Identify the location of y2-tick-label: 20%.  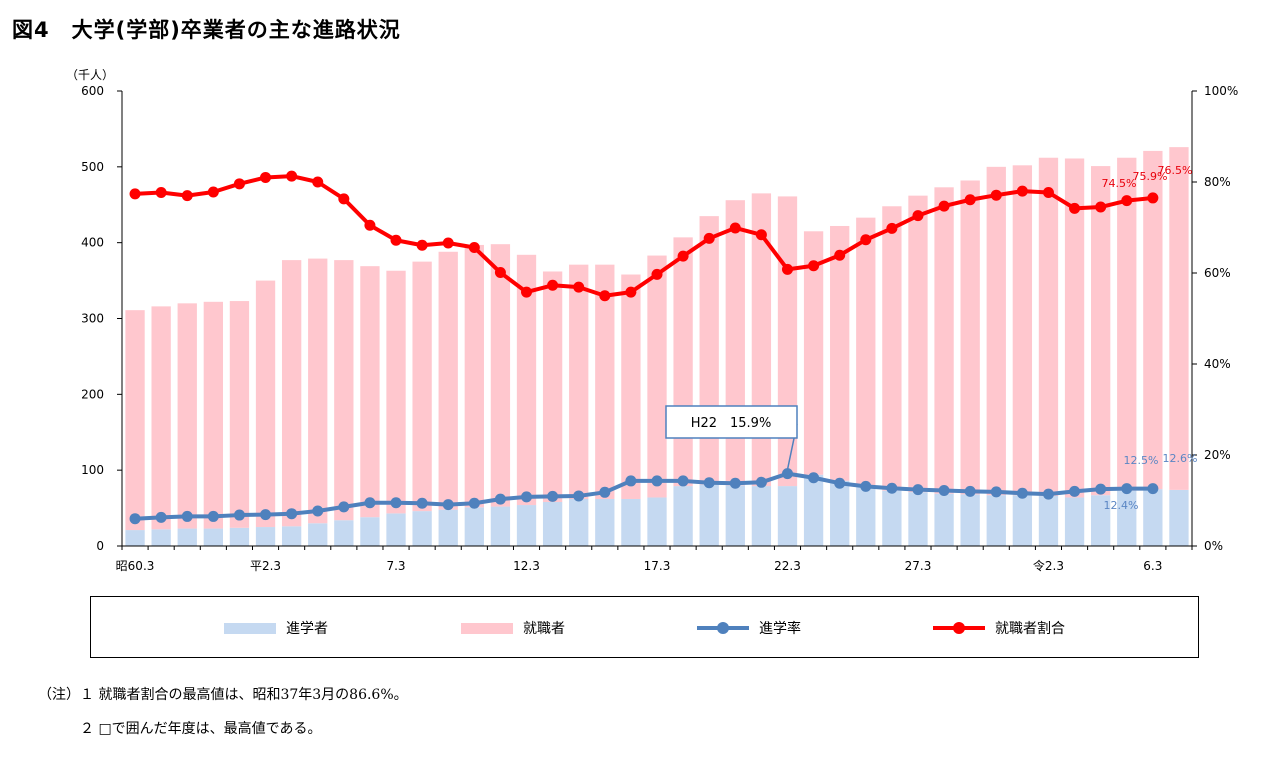
(1217, 455).